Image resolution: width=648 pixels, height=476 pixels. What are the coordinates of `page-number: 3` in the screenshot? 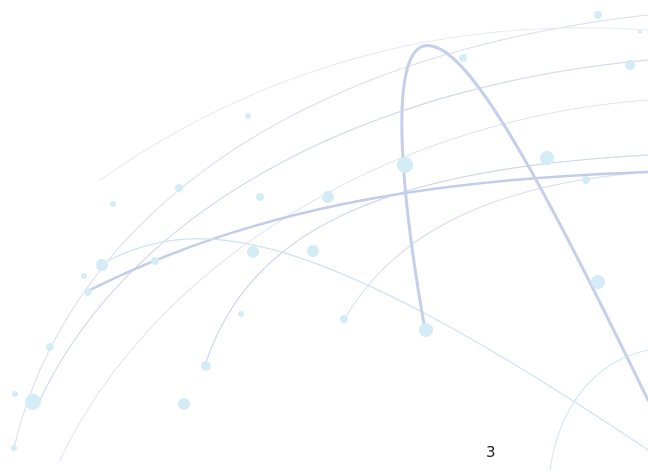 It's located at (491, 452).